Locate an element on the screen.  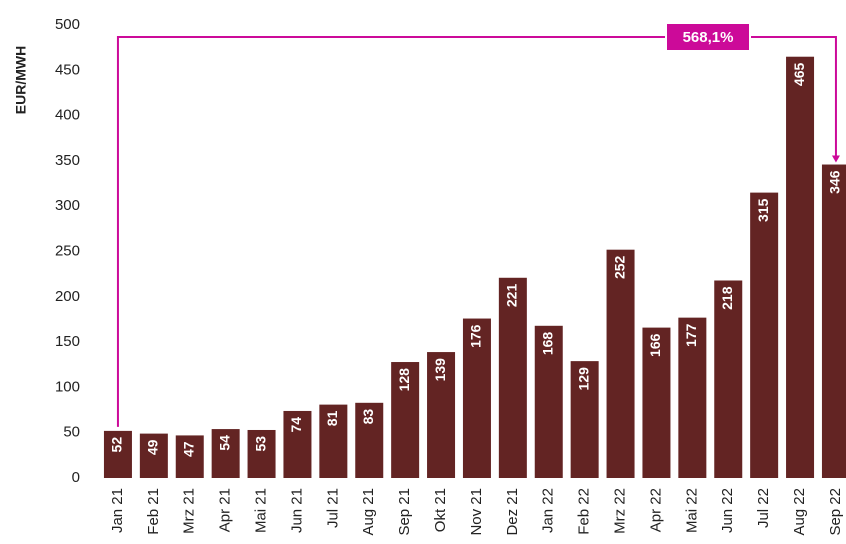
y-tick-label: 500 is located at coordinates (67, 24).